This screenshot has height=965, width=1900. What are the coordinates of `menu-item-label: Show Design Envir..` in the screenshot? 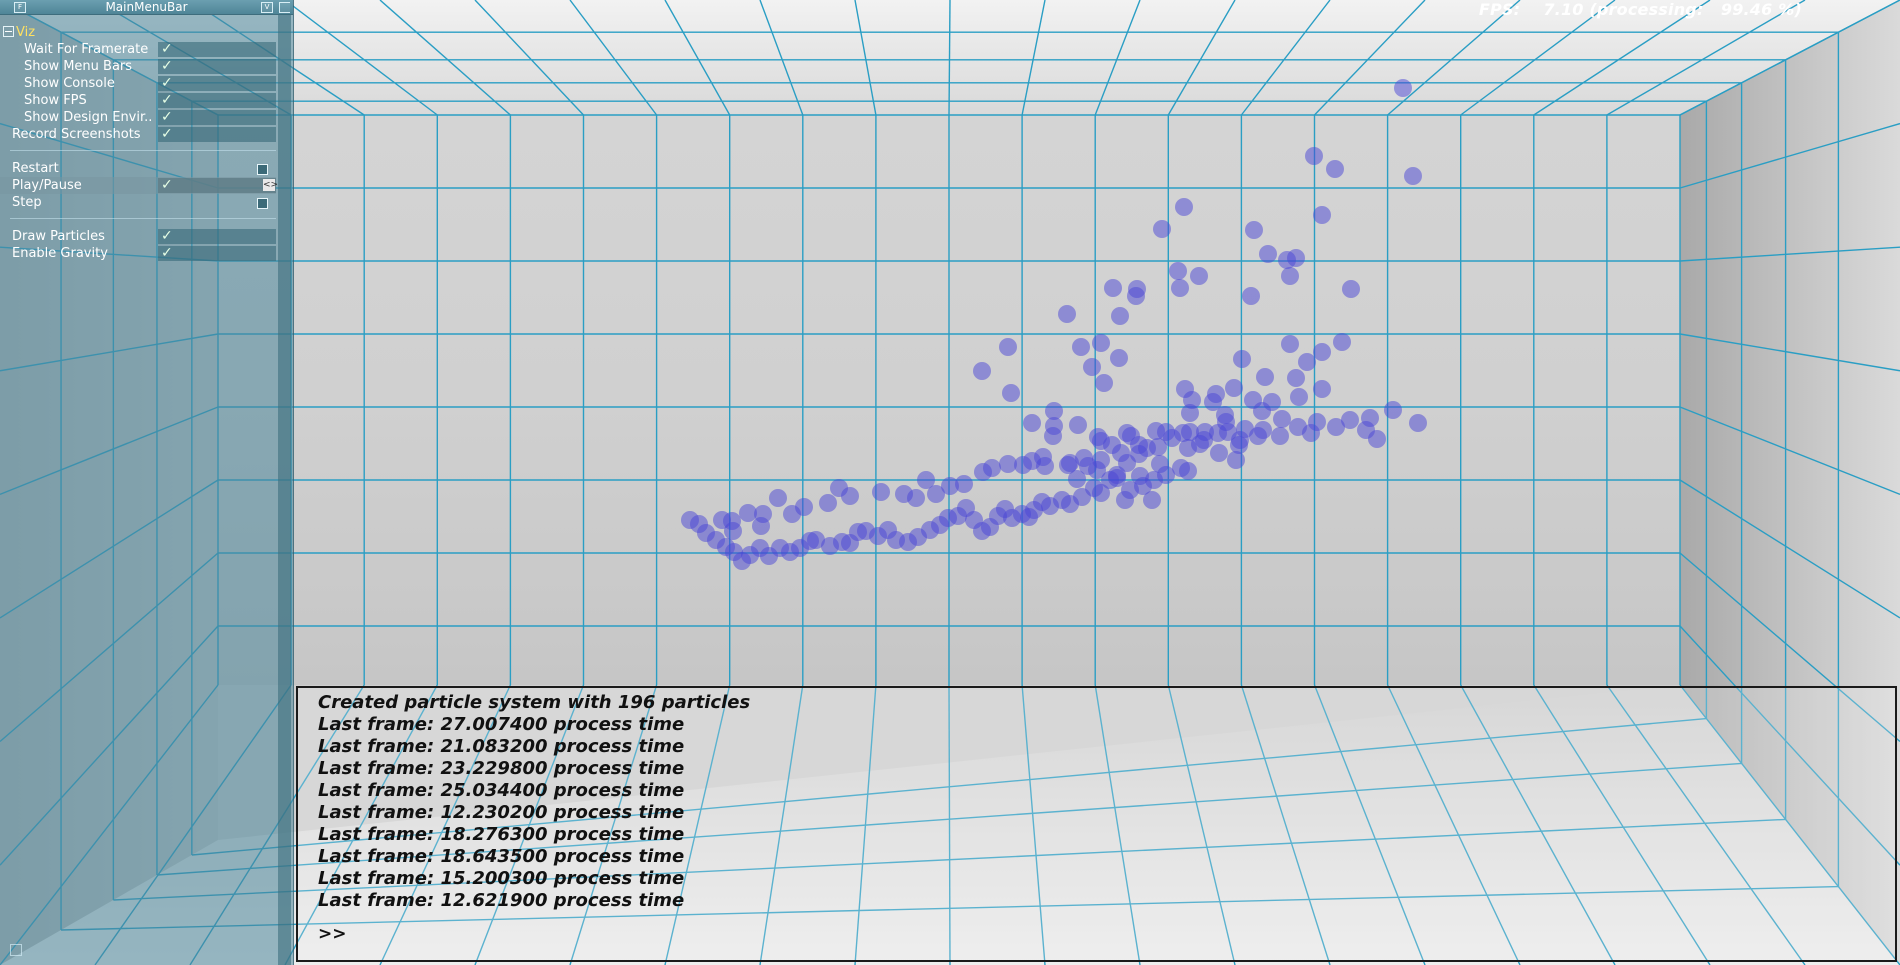 It's located at (88, 117).